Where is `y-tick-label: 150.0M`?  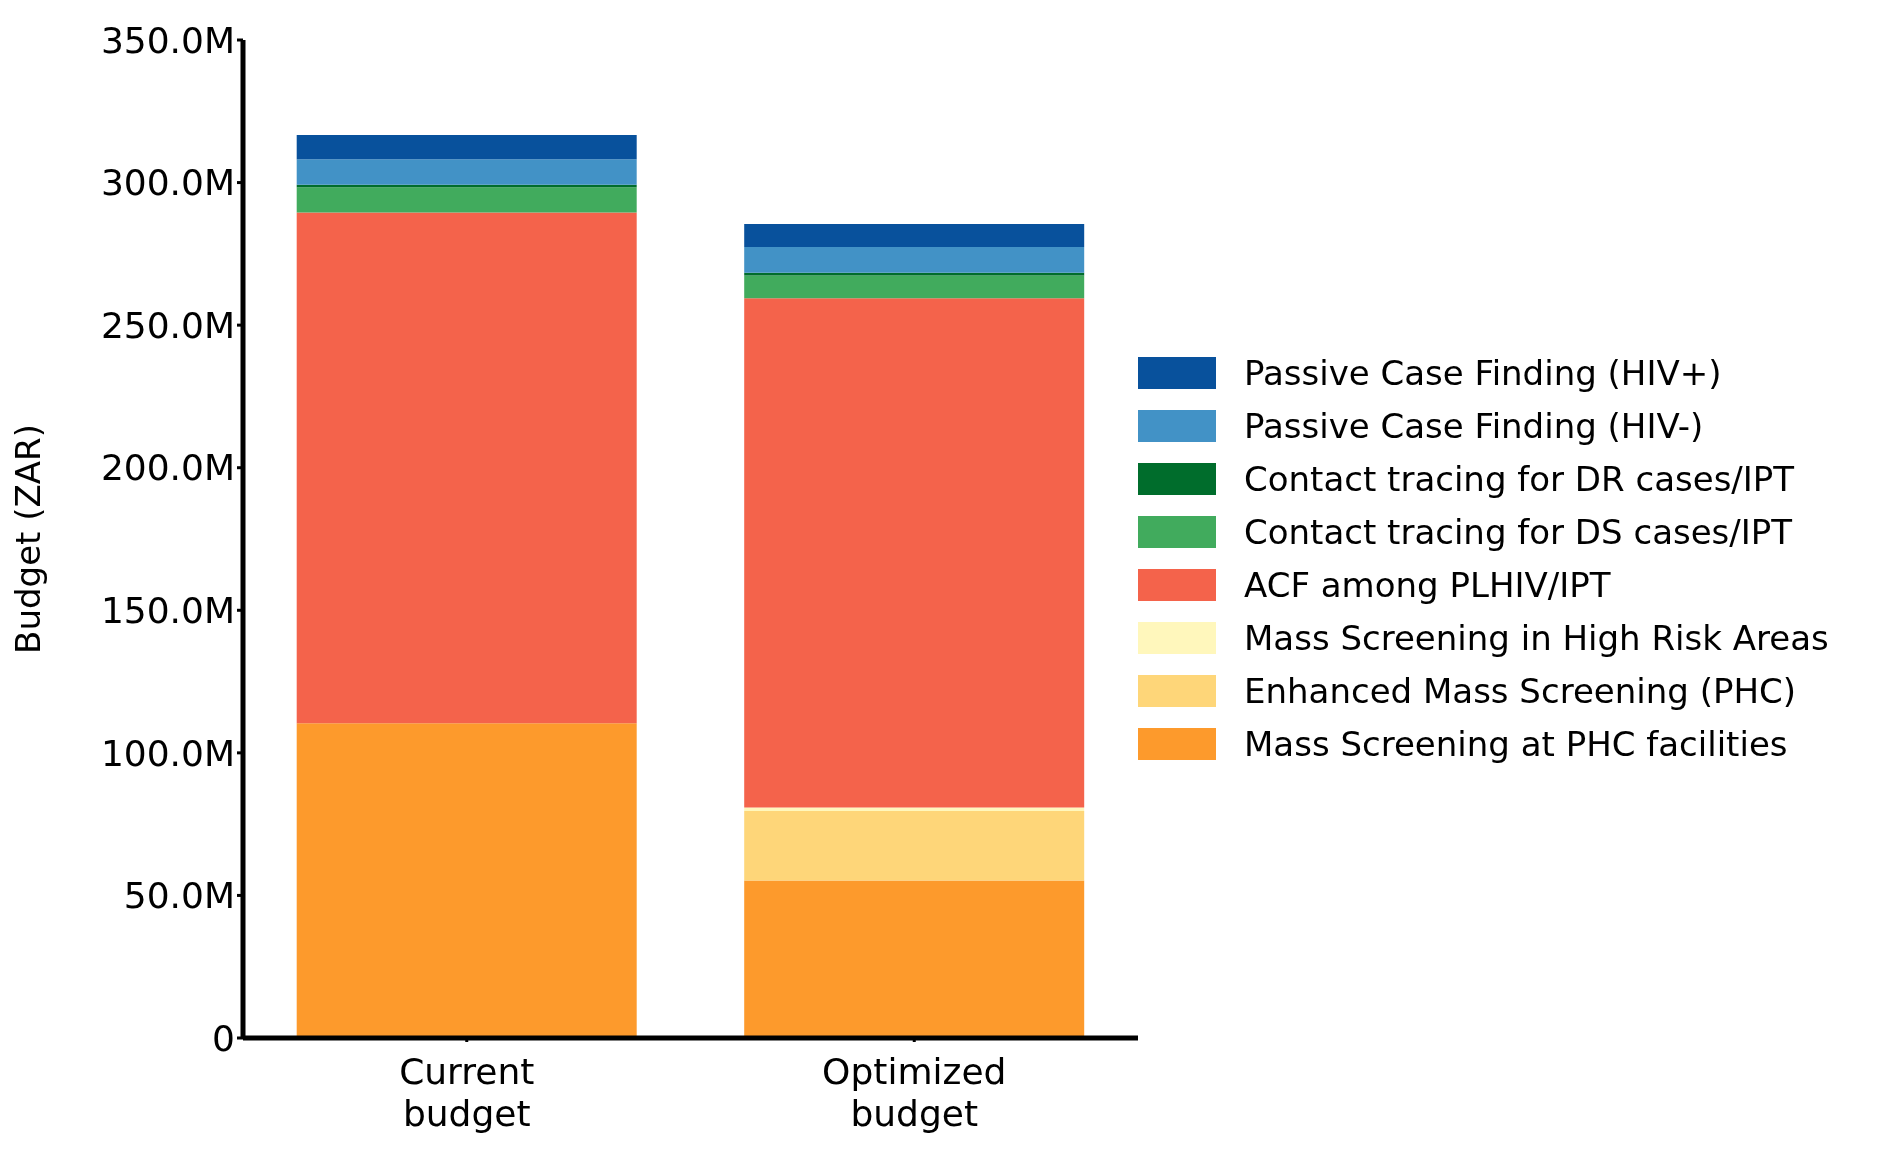 y-tick-label: 150.0M is located at coordinates (167, 611).